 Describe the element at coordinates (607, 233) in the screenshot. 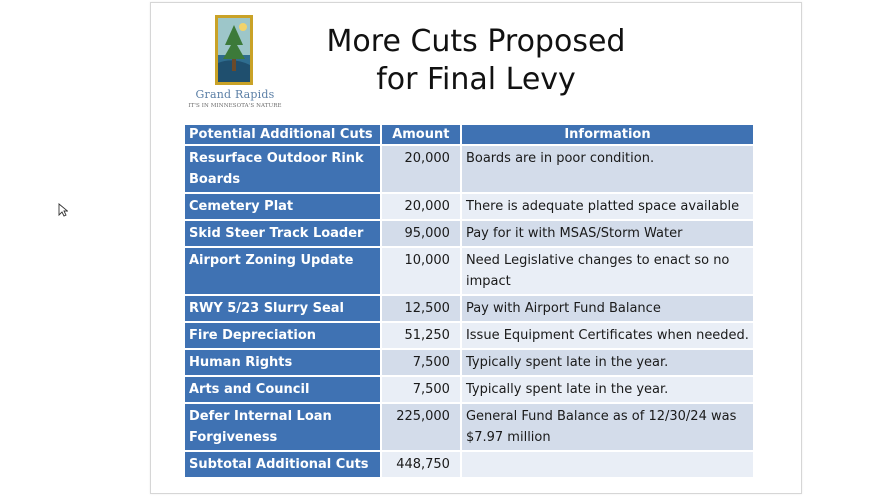

I see `cut-info: Pay for it with MSAS/Storm Water` at that location.